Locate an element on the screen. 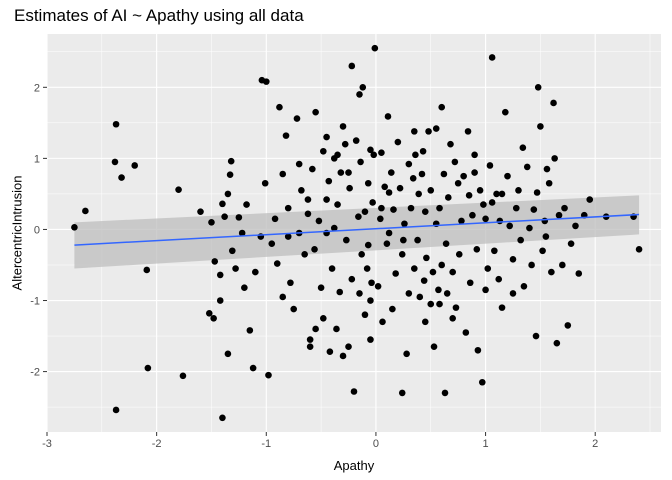  x-tick-label: 0 is located at coordinates (376, 444).